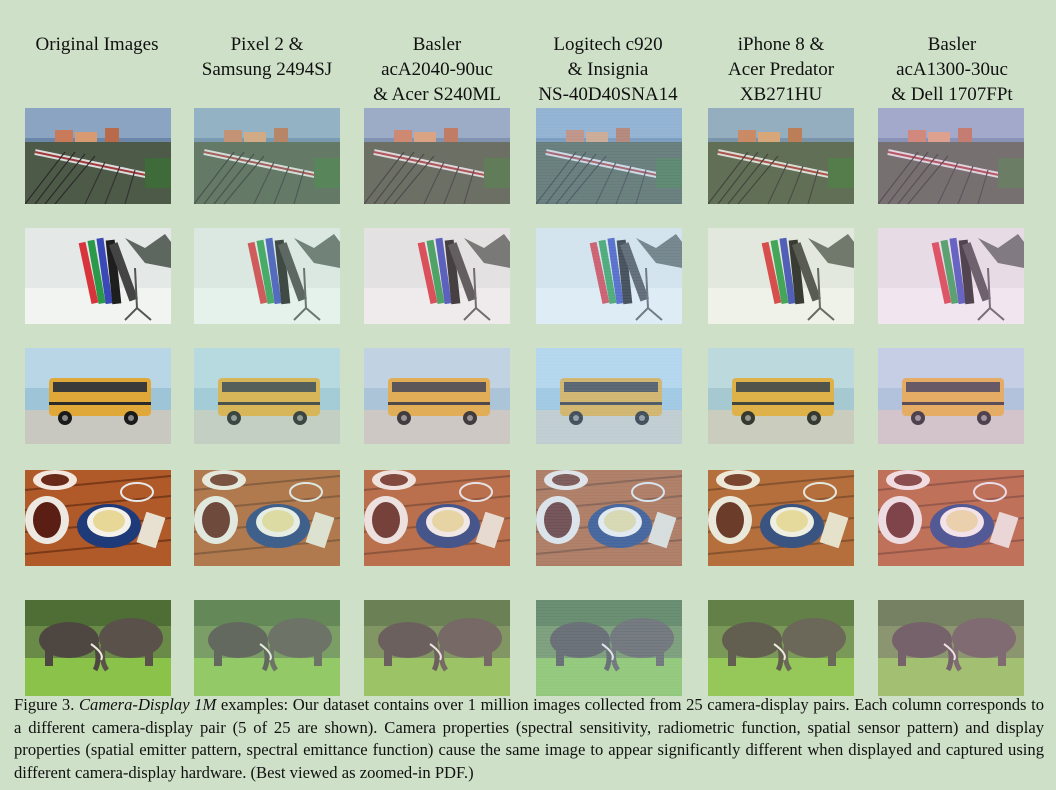 The image size is (1056, 790). I want to click on figure-label: Figure 3., so click(44, 704).